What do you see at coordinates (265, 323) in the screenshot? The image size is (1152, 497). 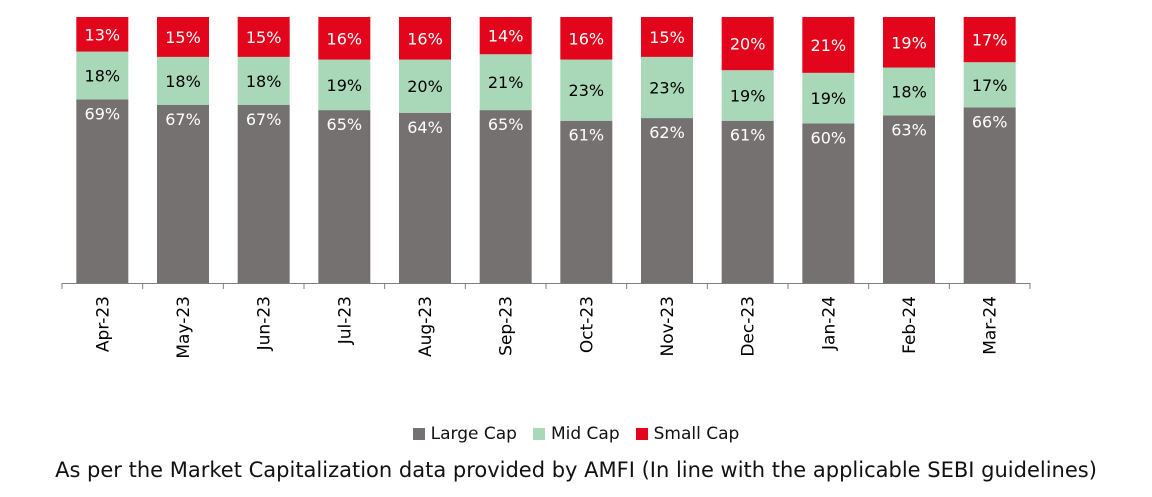 I see `x-tick-label: Jun-23` at bounding box center [265, 323].